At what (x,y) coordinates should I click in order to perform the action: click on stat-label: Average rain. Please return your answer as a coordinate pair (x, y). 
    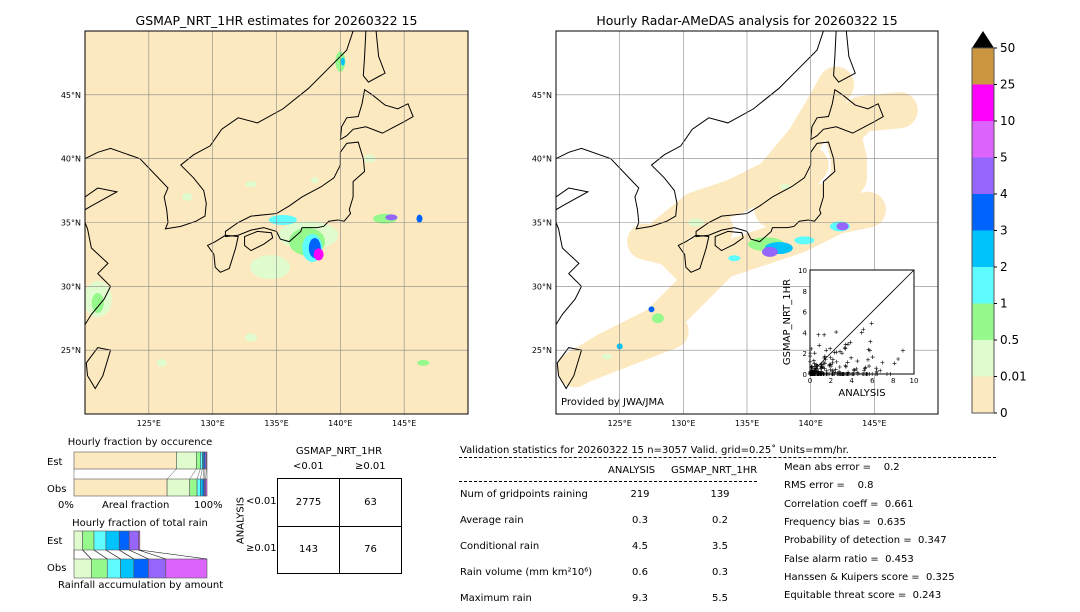
    Looking at the image, I should click on (492, 520).